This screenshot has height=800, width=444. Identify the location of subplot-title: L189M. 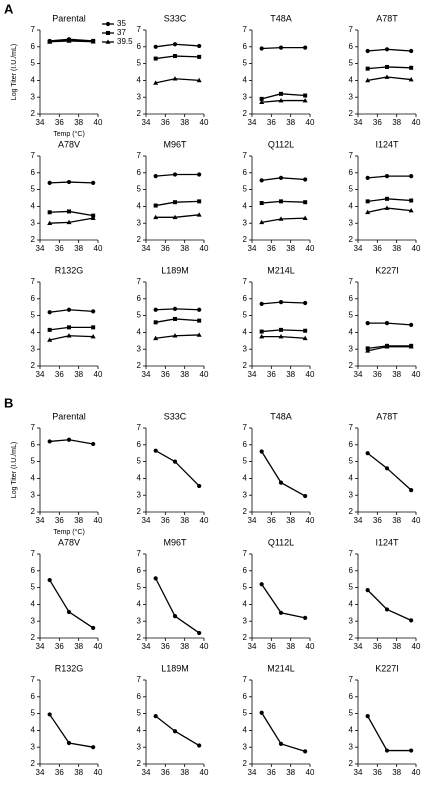
(175, 668).